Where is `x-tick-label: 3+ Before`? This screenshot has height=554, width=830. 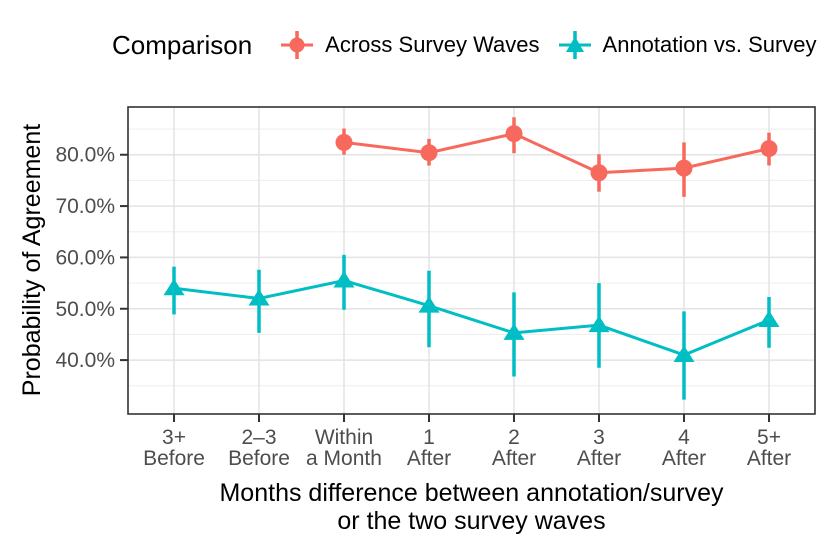 x-tick-label: 3+ Before is located at coordinates (174, 448).